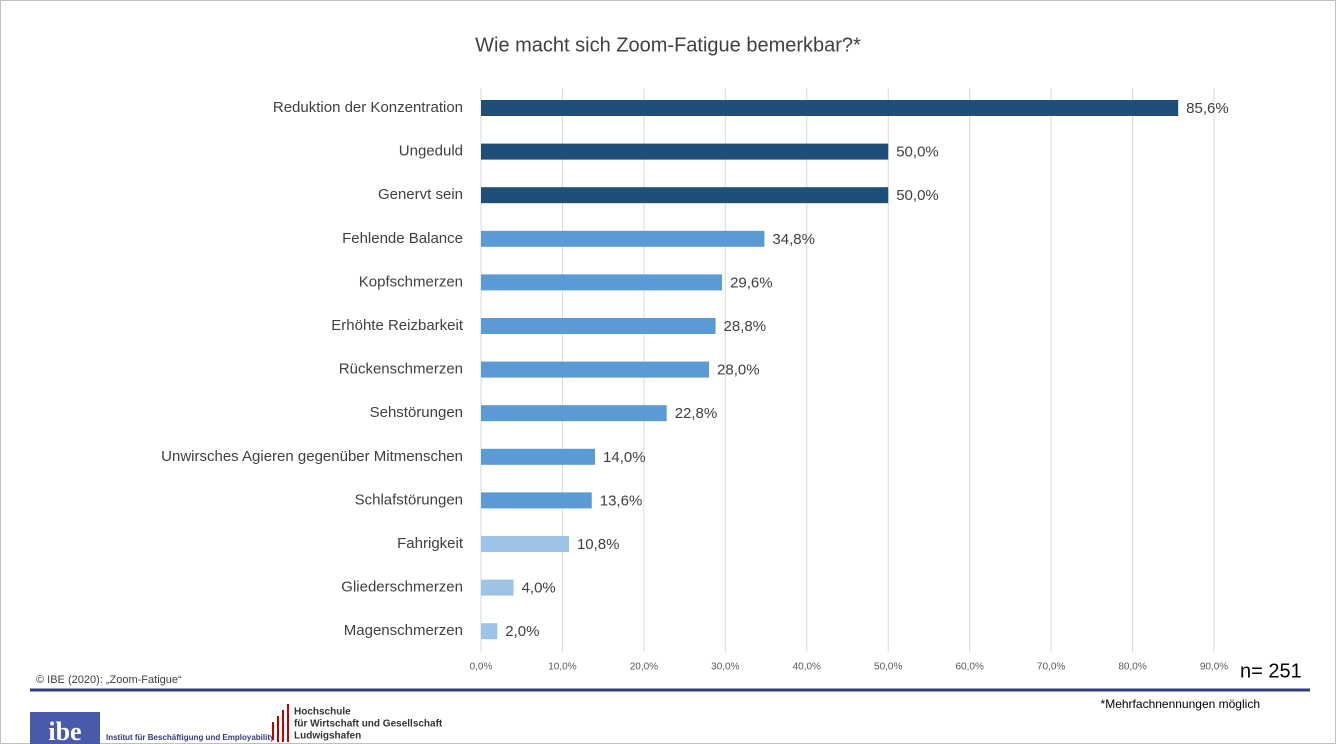  What do you see at coordinates (420, 194) in the screenshot?
I see `y-tick-label: Genervt sein` at bounding box center [420, 194].